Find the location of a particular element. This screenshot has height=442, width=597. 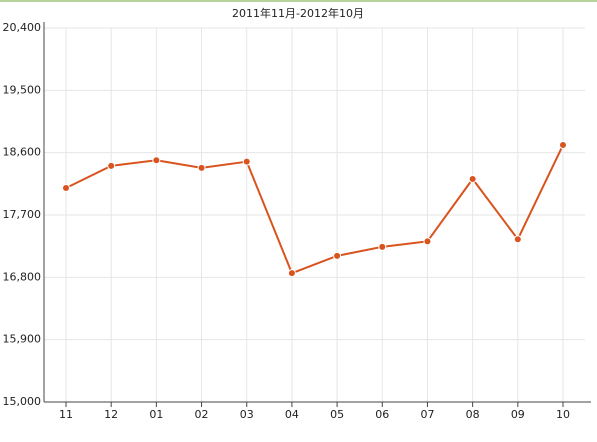

y-tick-label: 15,000 is located at coordinates (22, 401).